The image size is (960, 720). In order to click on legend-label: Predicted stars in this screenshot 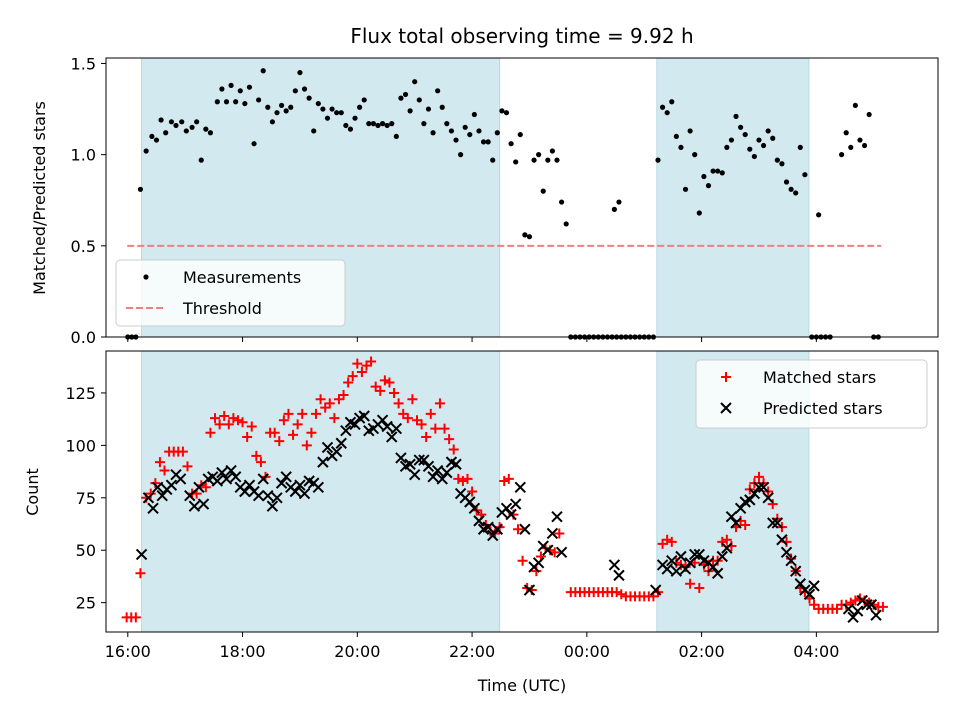, I will do `click(823, 408)`.